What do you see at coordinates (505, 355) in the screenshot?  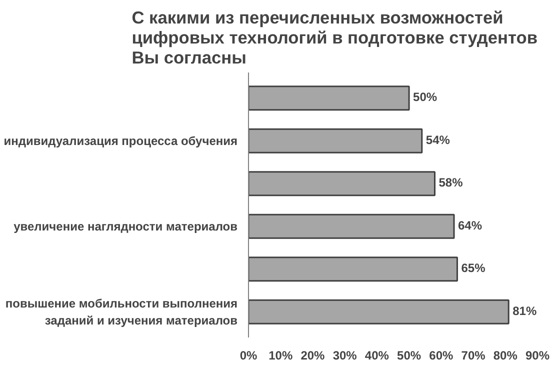 I see `x-tick-label: 80%` at bounding box center [505, 355].